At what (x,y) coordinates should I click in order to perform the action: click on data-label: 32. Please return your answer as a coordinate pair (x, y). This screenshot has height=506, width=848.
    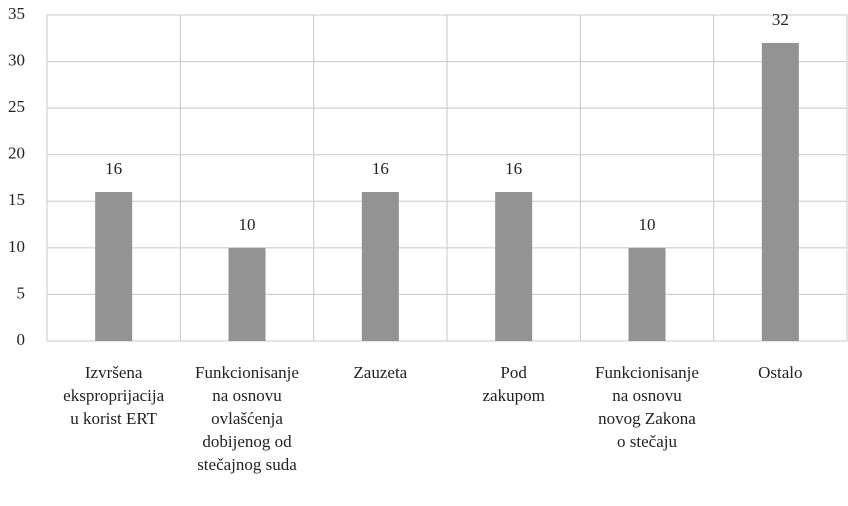
    Looking at the image, I should click on (780, 19).